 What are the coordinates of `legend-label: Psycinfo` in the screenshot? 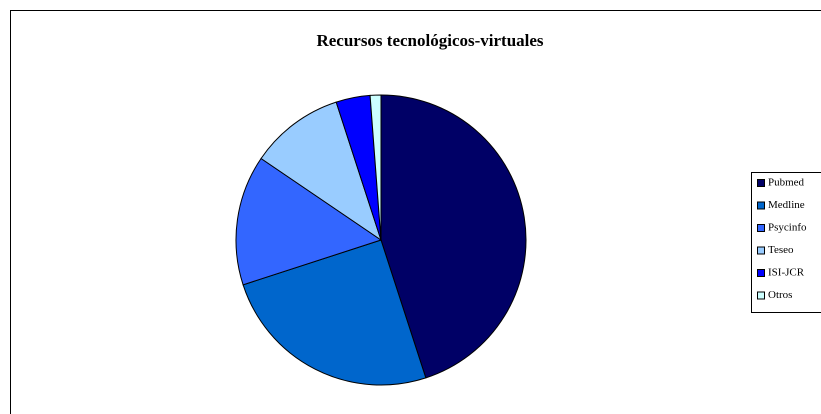 It's located at (787, 228).